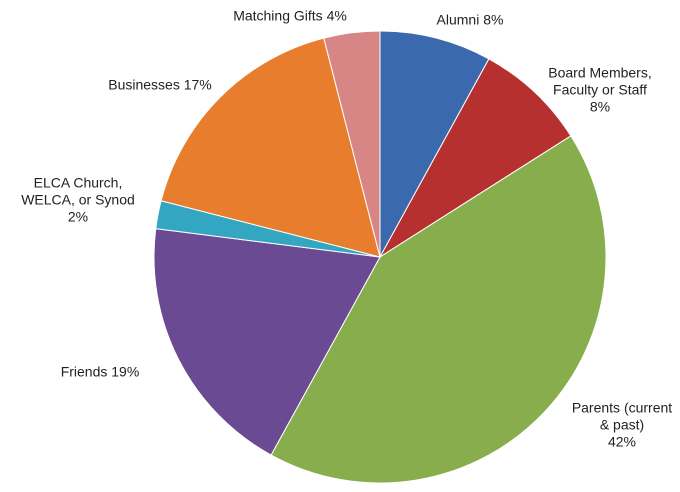 This screenshot has width=680, height=492. I want to click on category-label: Businesses, so click(144, 84).